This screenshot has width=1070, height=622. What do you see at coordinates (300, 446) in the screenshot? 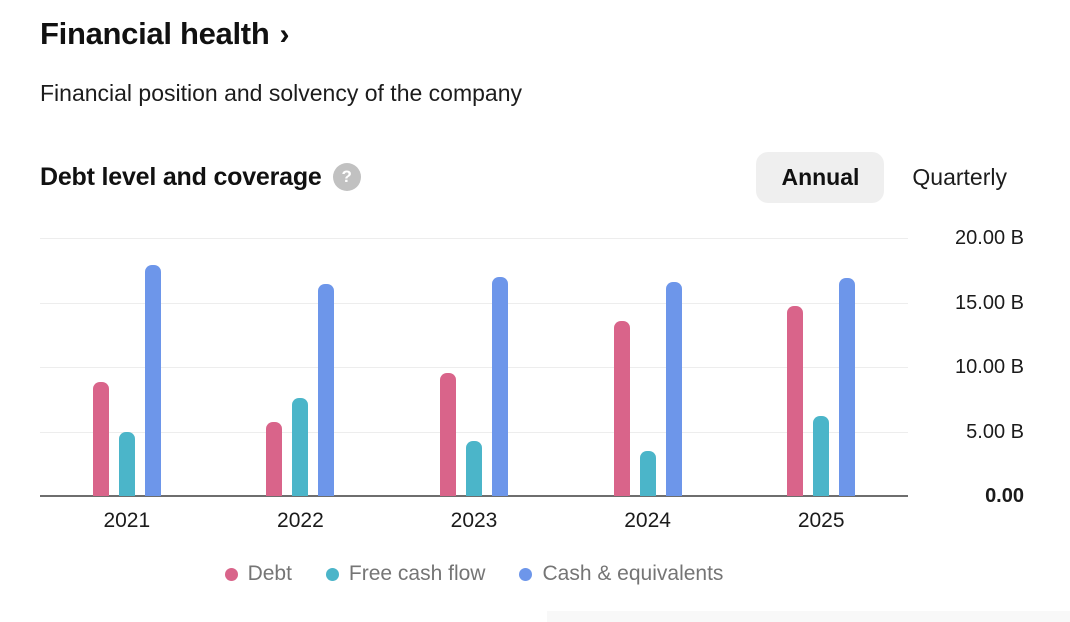
I see `bar-free-cash-flow-2022` at bounding box center [300, 446].